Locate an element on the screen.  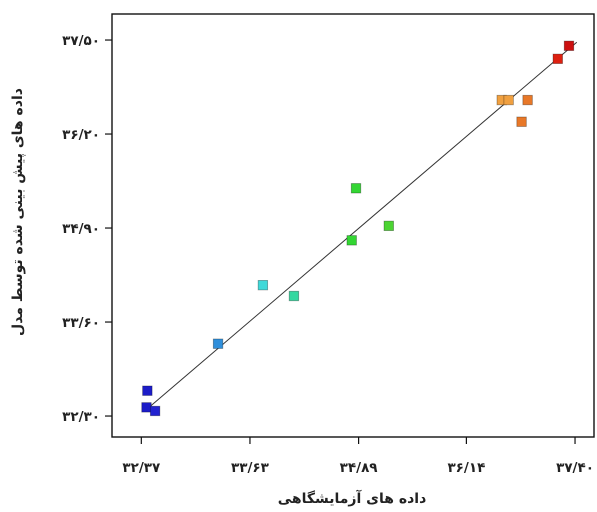
y-tick-label: ۳۴/۹۰ is located at coordinates (81, 229).